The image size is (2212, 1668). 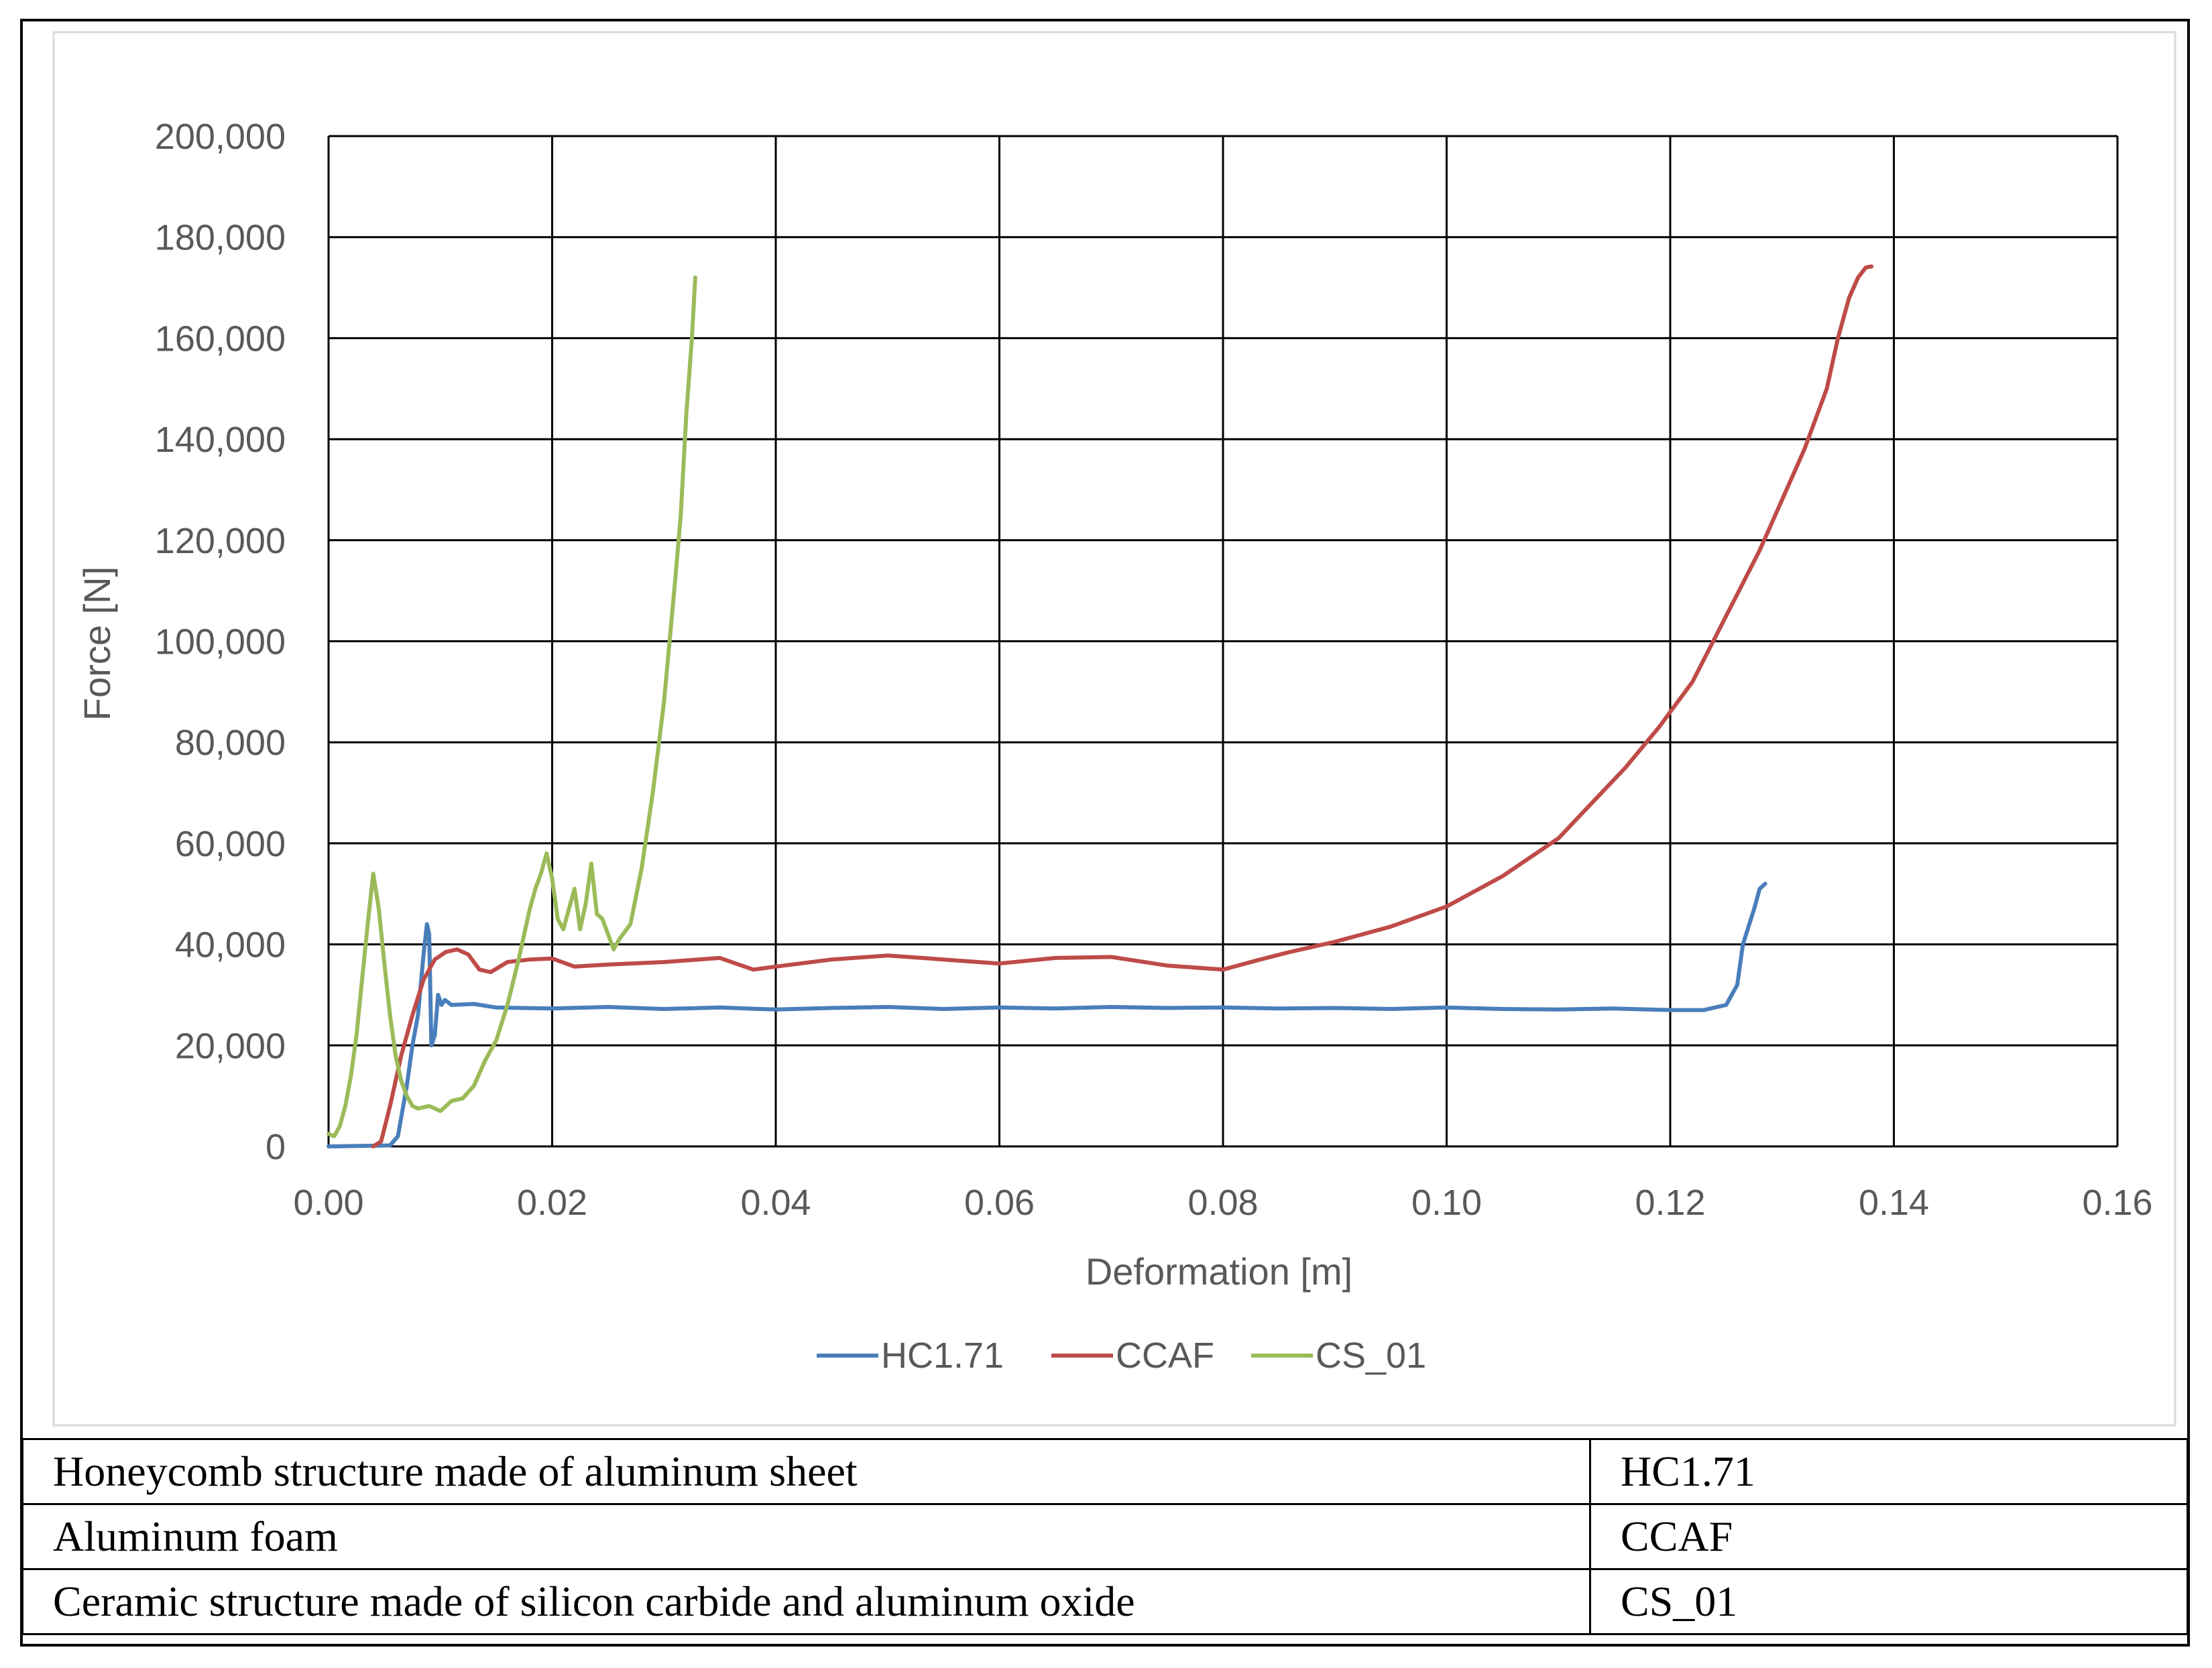 I want to click on x-tick-label: 0.12, so click(x=1670, y=1203).